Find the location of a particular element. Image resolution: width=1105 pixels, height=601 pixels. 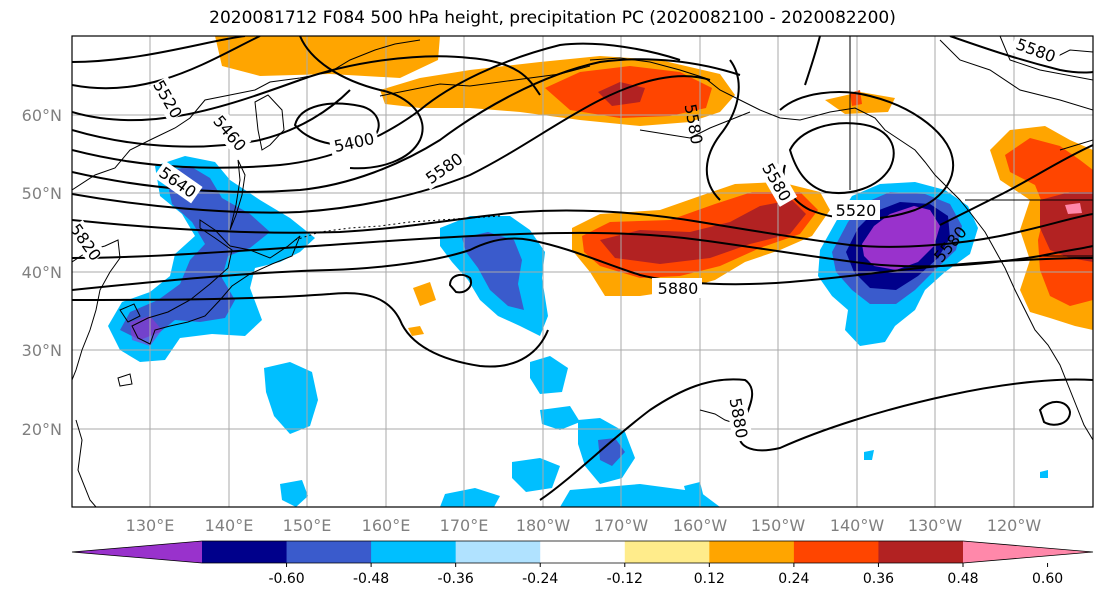

colorbar-tick-label: -0.36 is located at coordinates (456, 579).